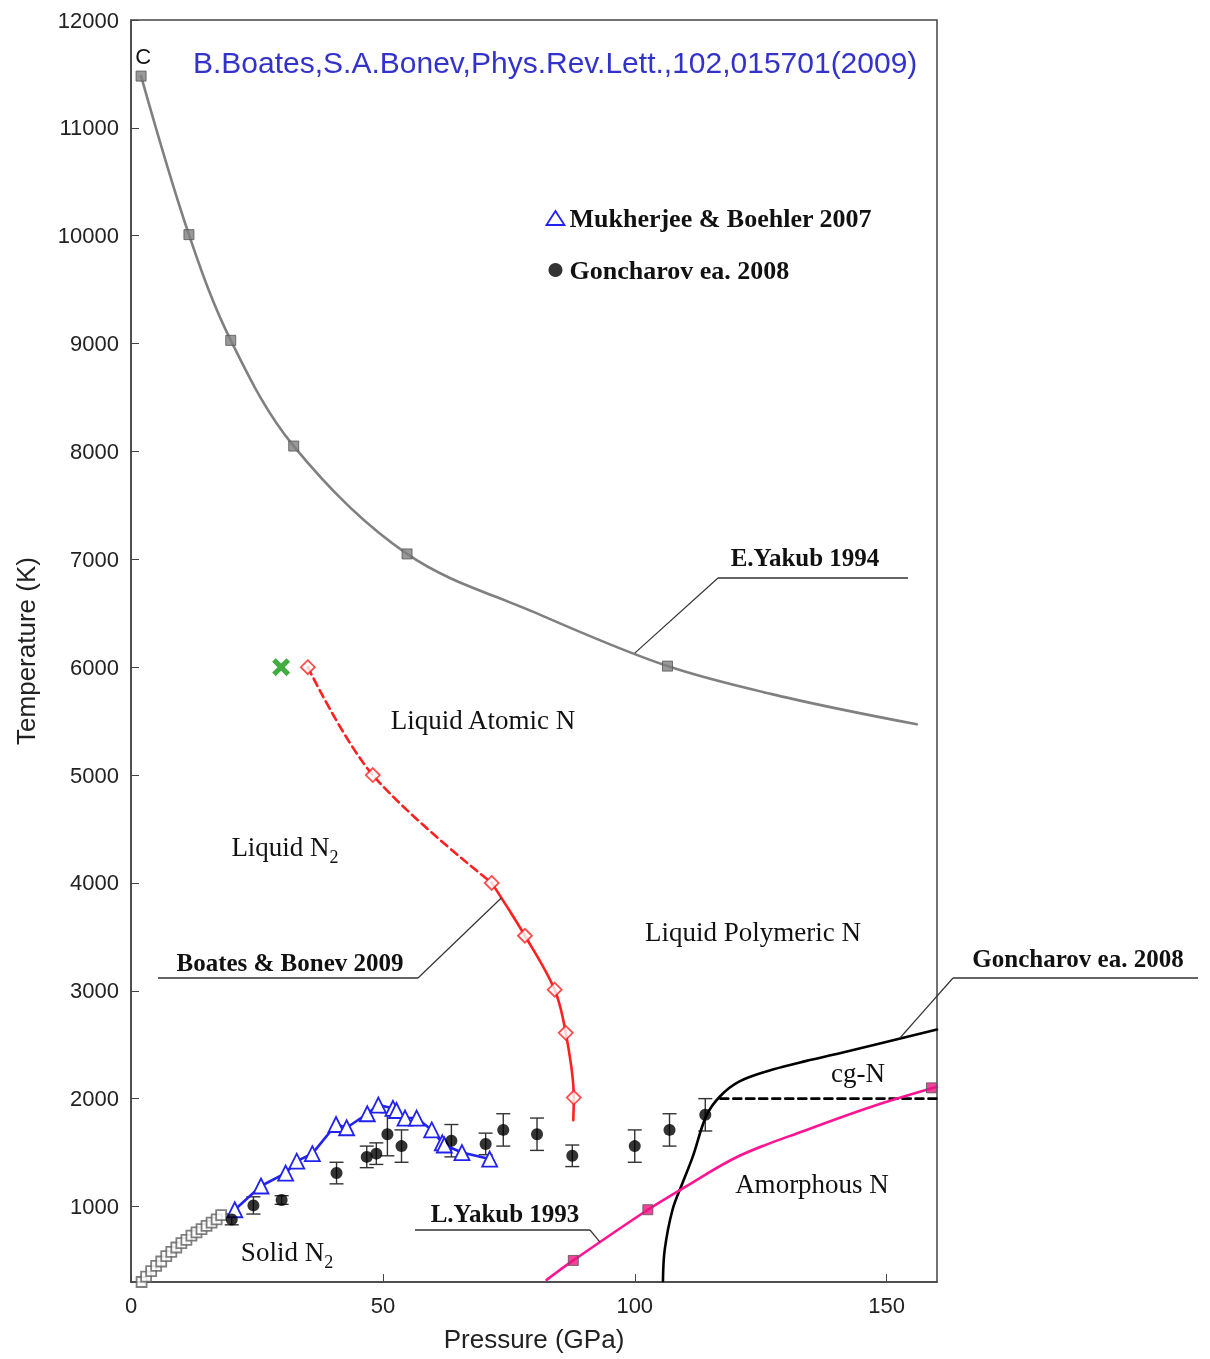 The height and width of the screenshot is (1359, 1210). Describe the element at coordinates (720, 218) in the screenshot. I see `legend-label: Mukherjee & Boehler 2007` at that location.